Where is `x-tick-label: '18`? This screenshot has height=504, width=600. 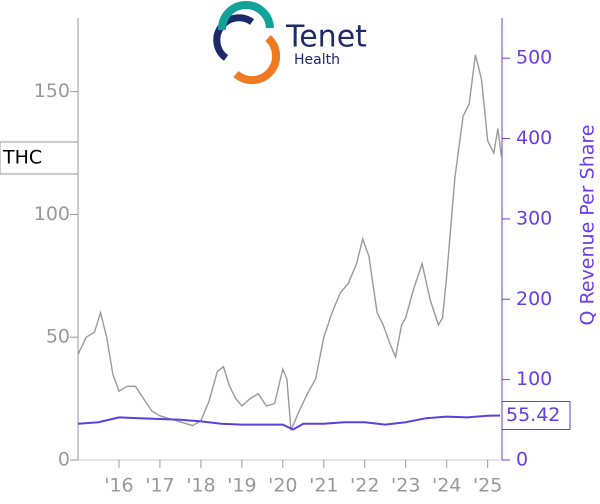 x-tick-label: '18 is located at coordinates (200, 486).